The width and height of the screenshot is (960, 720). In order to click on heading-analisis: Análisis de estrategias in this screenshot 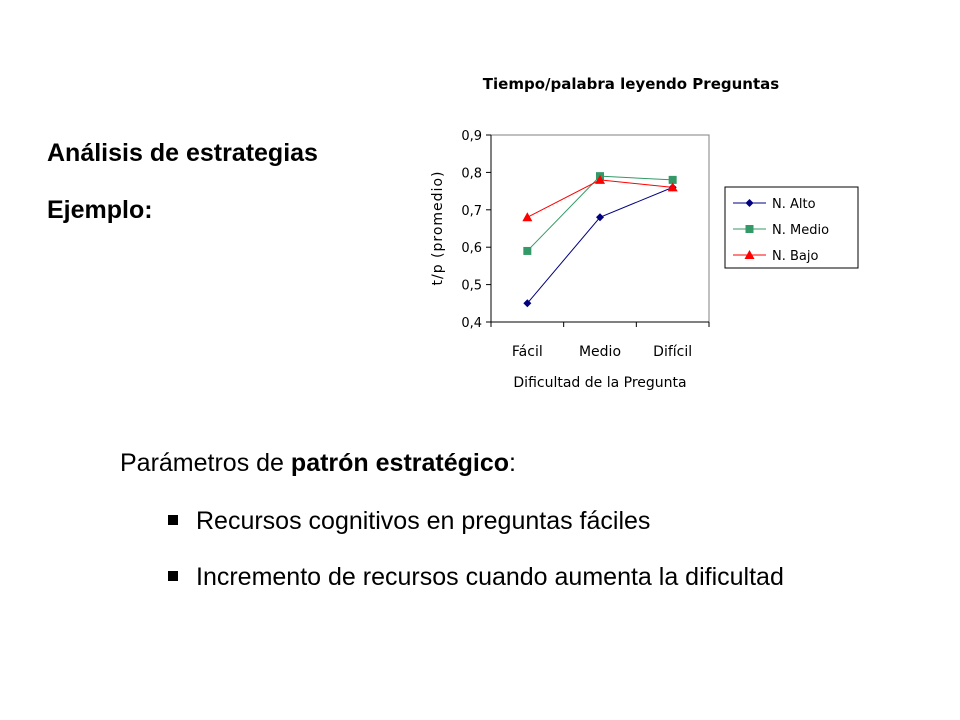, I will do `click(182, 153)`.